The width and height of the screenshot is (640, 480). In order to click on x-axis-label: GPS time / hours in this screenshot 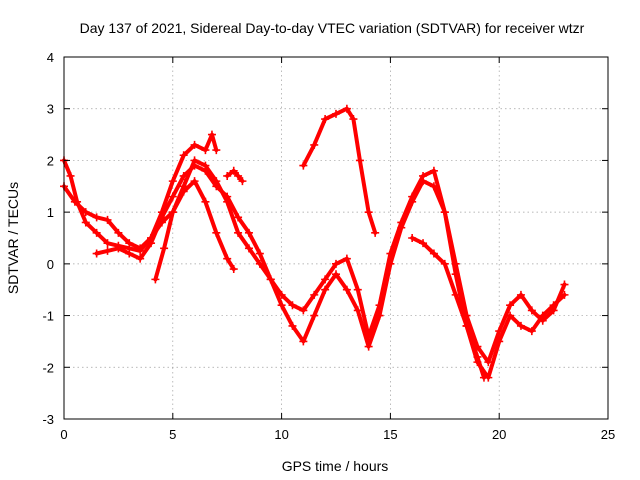, I will do `click(335, 466)`.